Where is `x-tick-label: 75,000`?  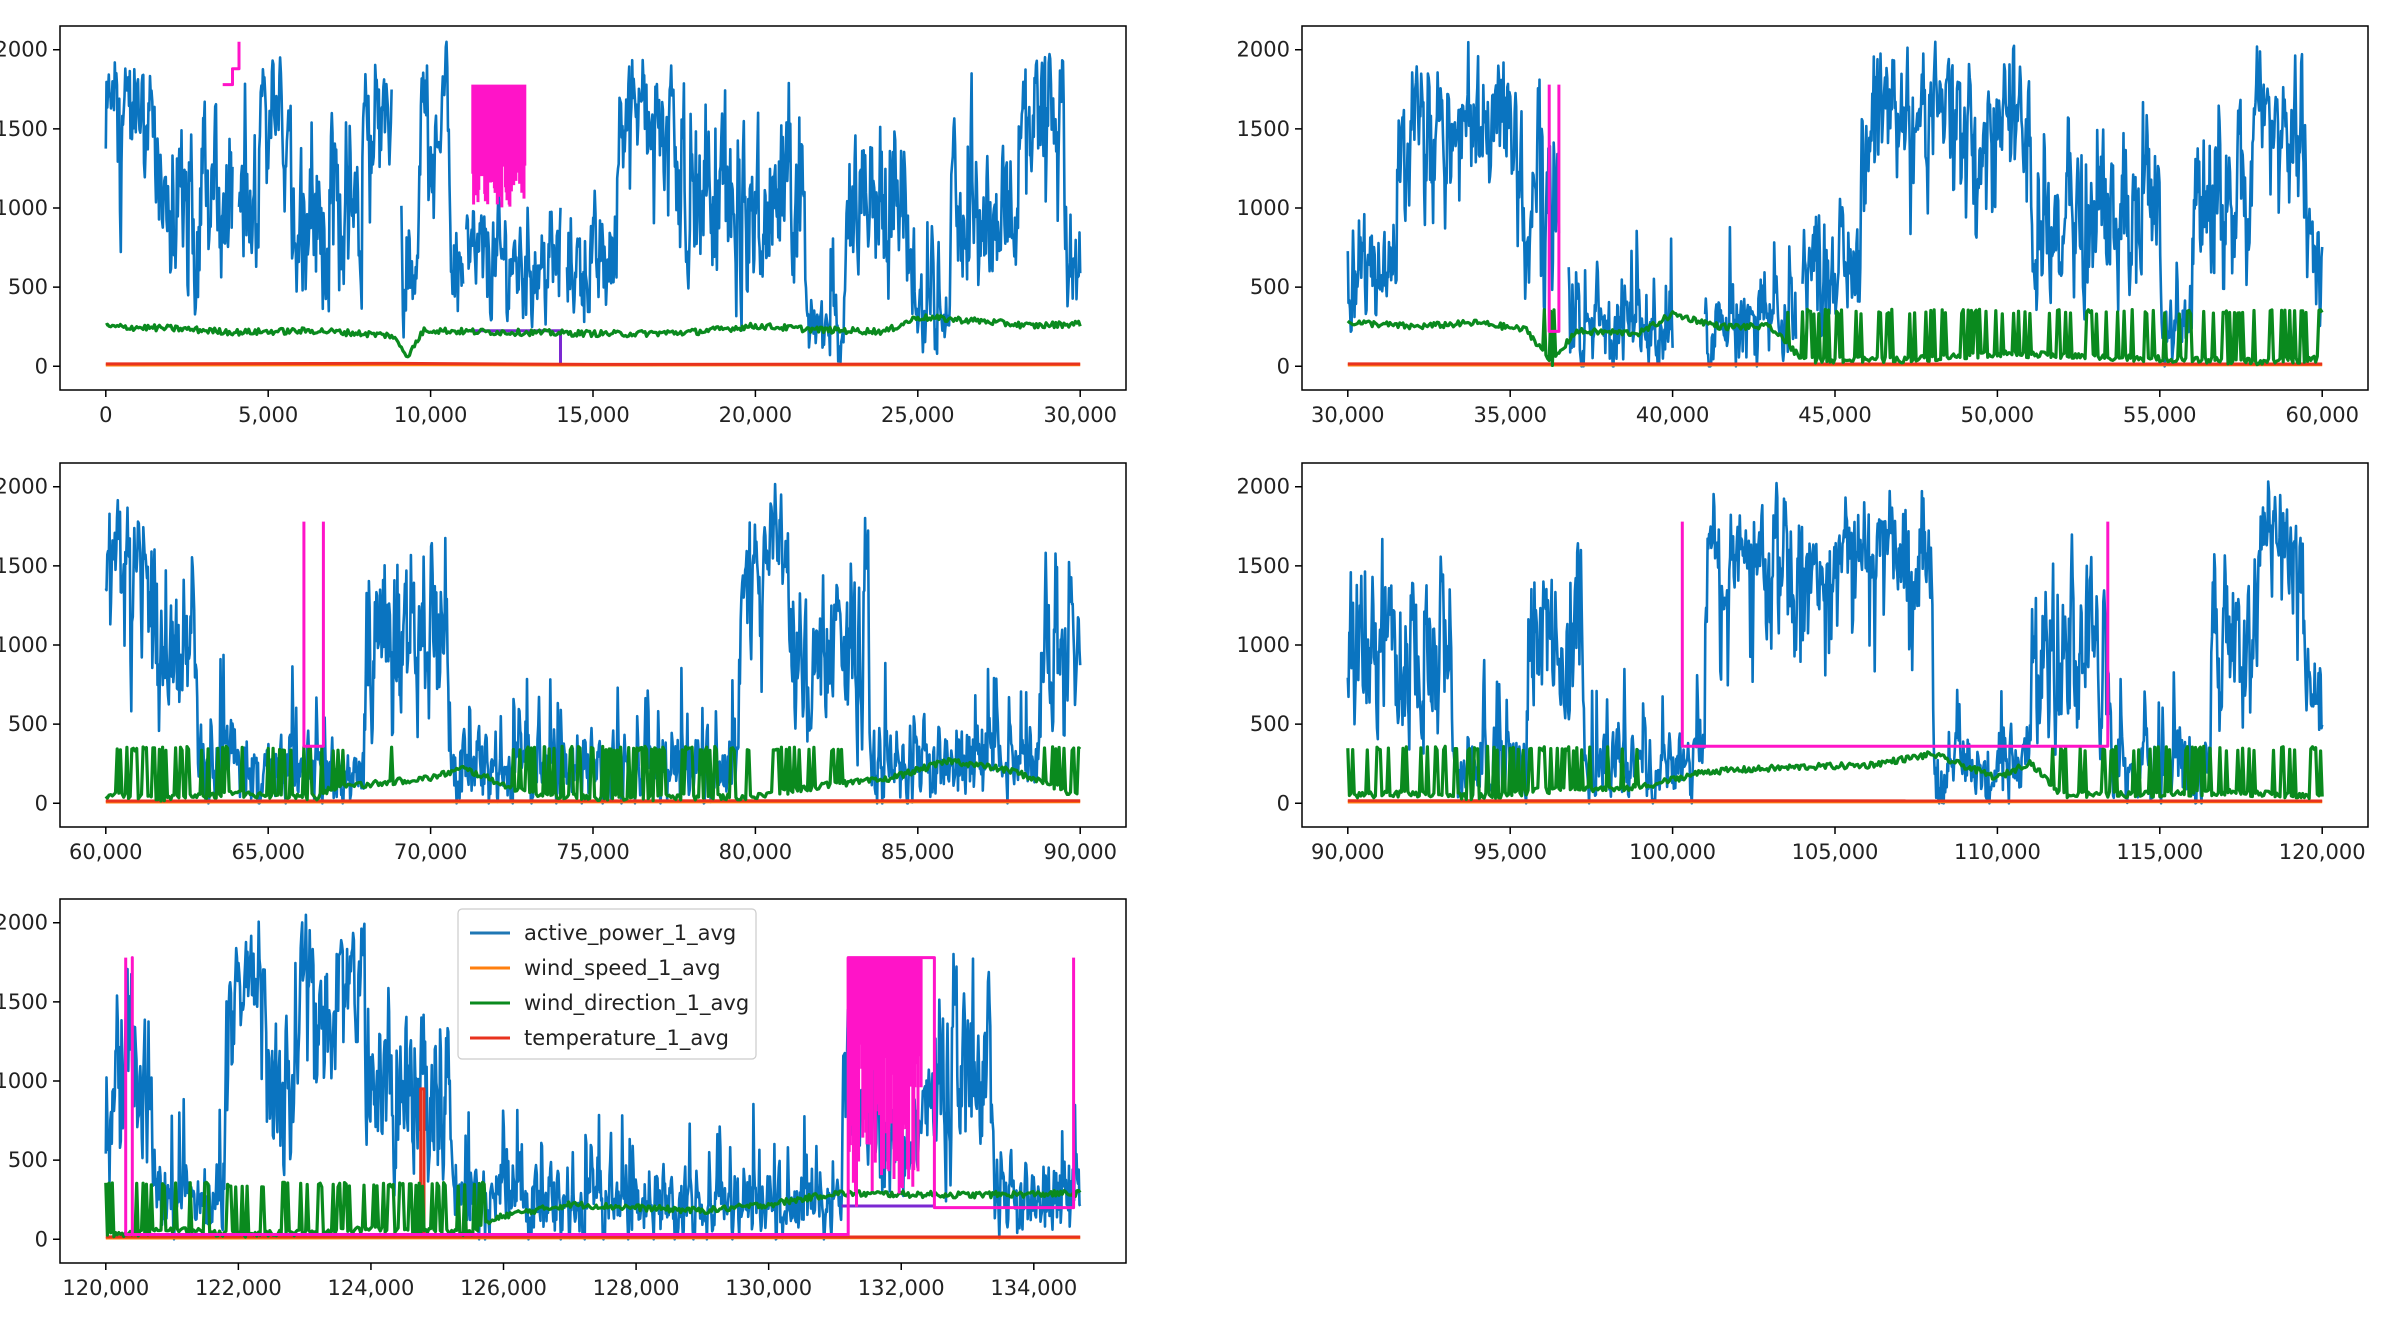
x-tick-label: 75,000 is located at coordinates (592, 852).